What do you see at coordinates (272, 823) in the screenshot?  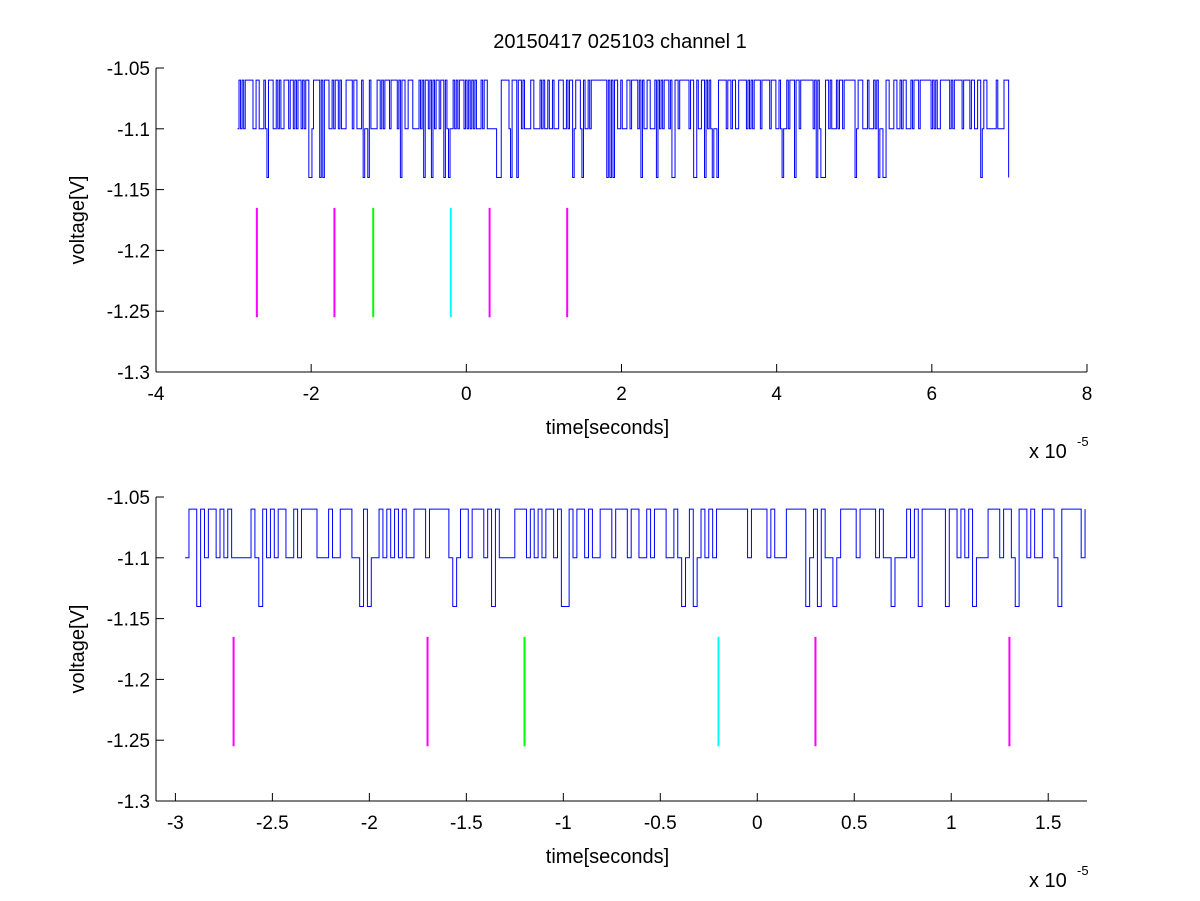 I see `x-tick-label: -2.5` at bounding box center [272, 823].